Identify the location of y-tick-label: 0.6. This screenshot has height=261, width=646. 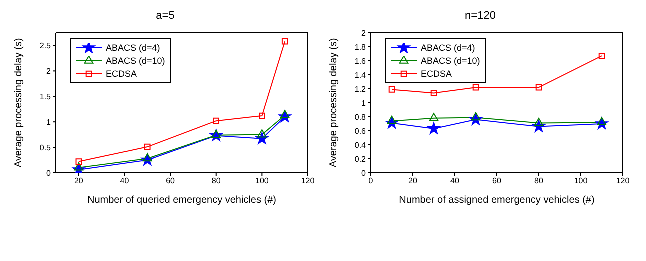
(360, 131).